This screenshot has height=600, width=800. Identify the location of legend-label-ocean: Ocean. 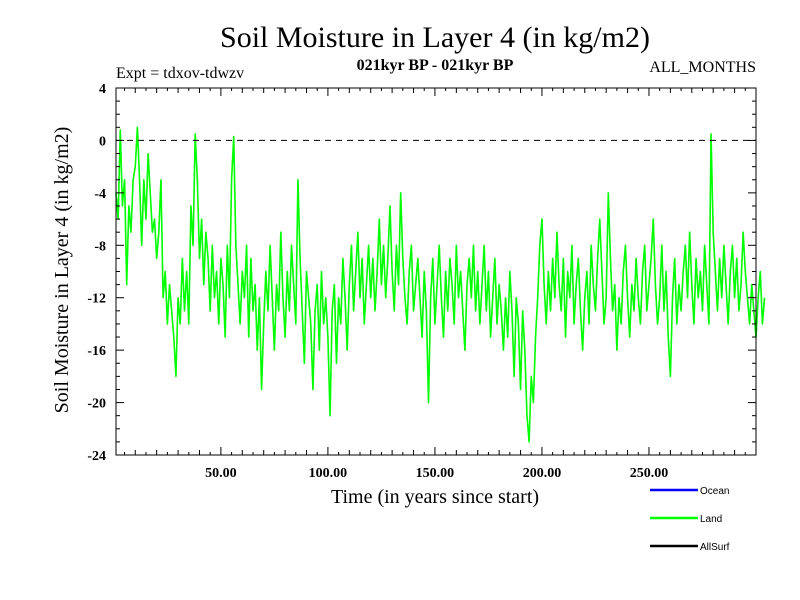
(714, 491).